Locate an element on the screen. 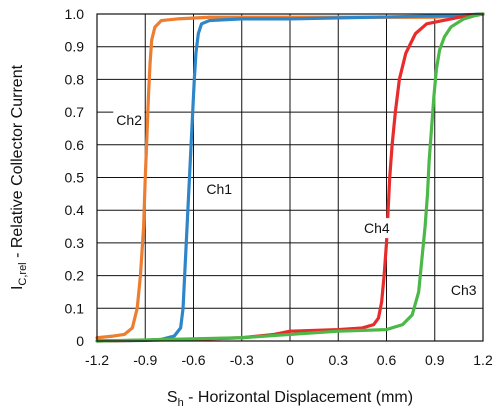 This screenshot has height=415, width=497. x-tick-label: 1.2 is located at coordinates (483, 360).